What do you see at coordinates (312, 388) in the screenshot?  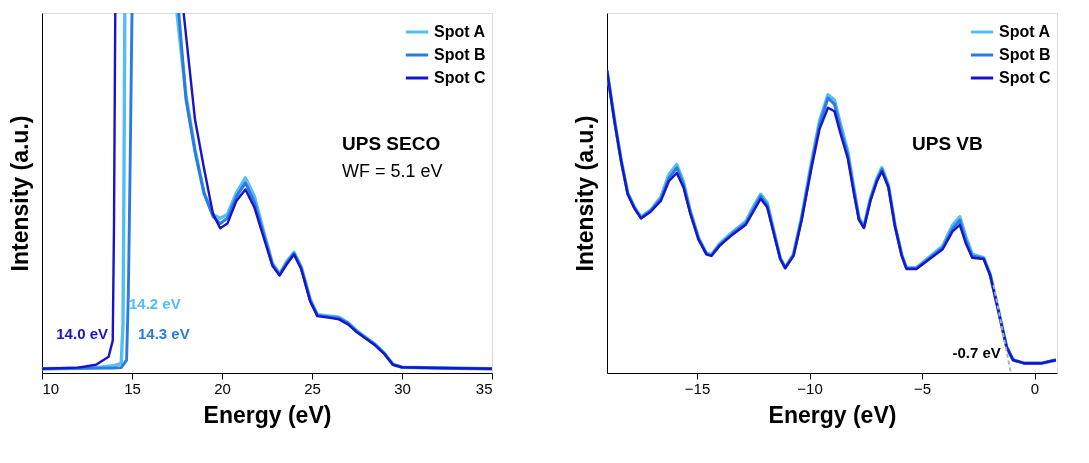 I see `x-tick-label: 25` at bounding box center [312, 388].